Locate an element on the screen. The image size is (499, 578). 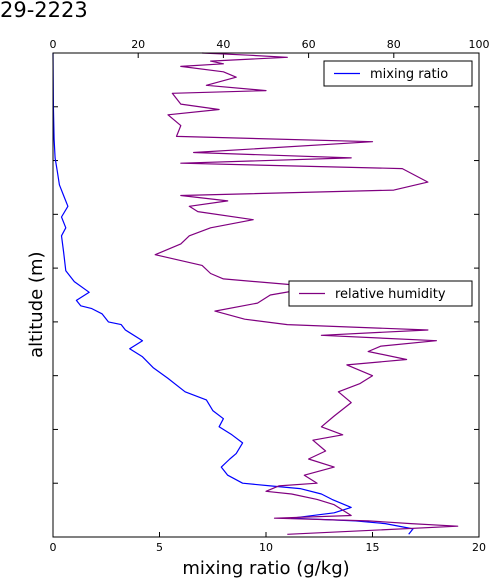
bottom-x-tick-label: 15 is located at coordinates (373, 547).